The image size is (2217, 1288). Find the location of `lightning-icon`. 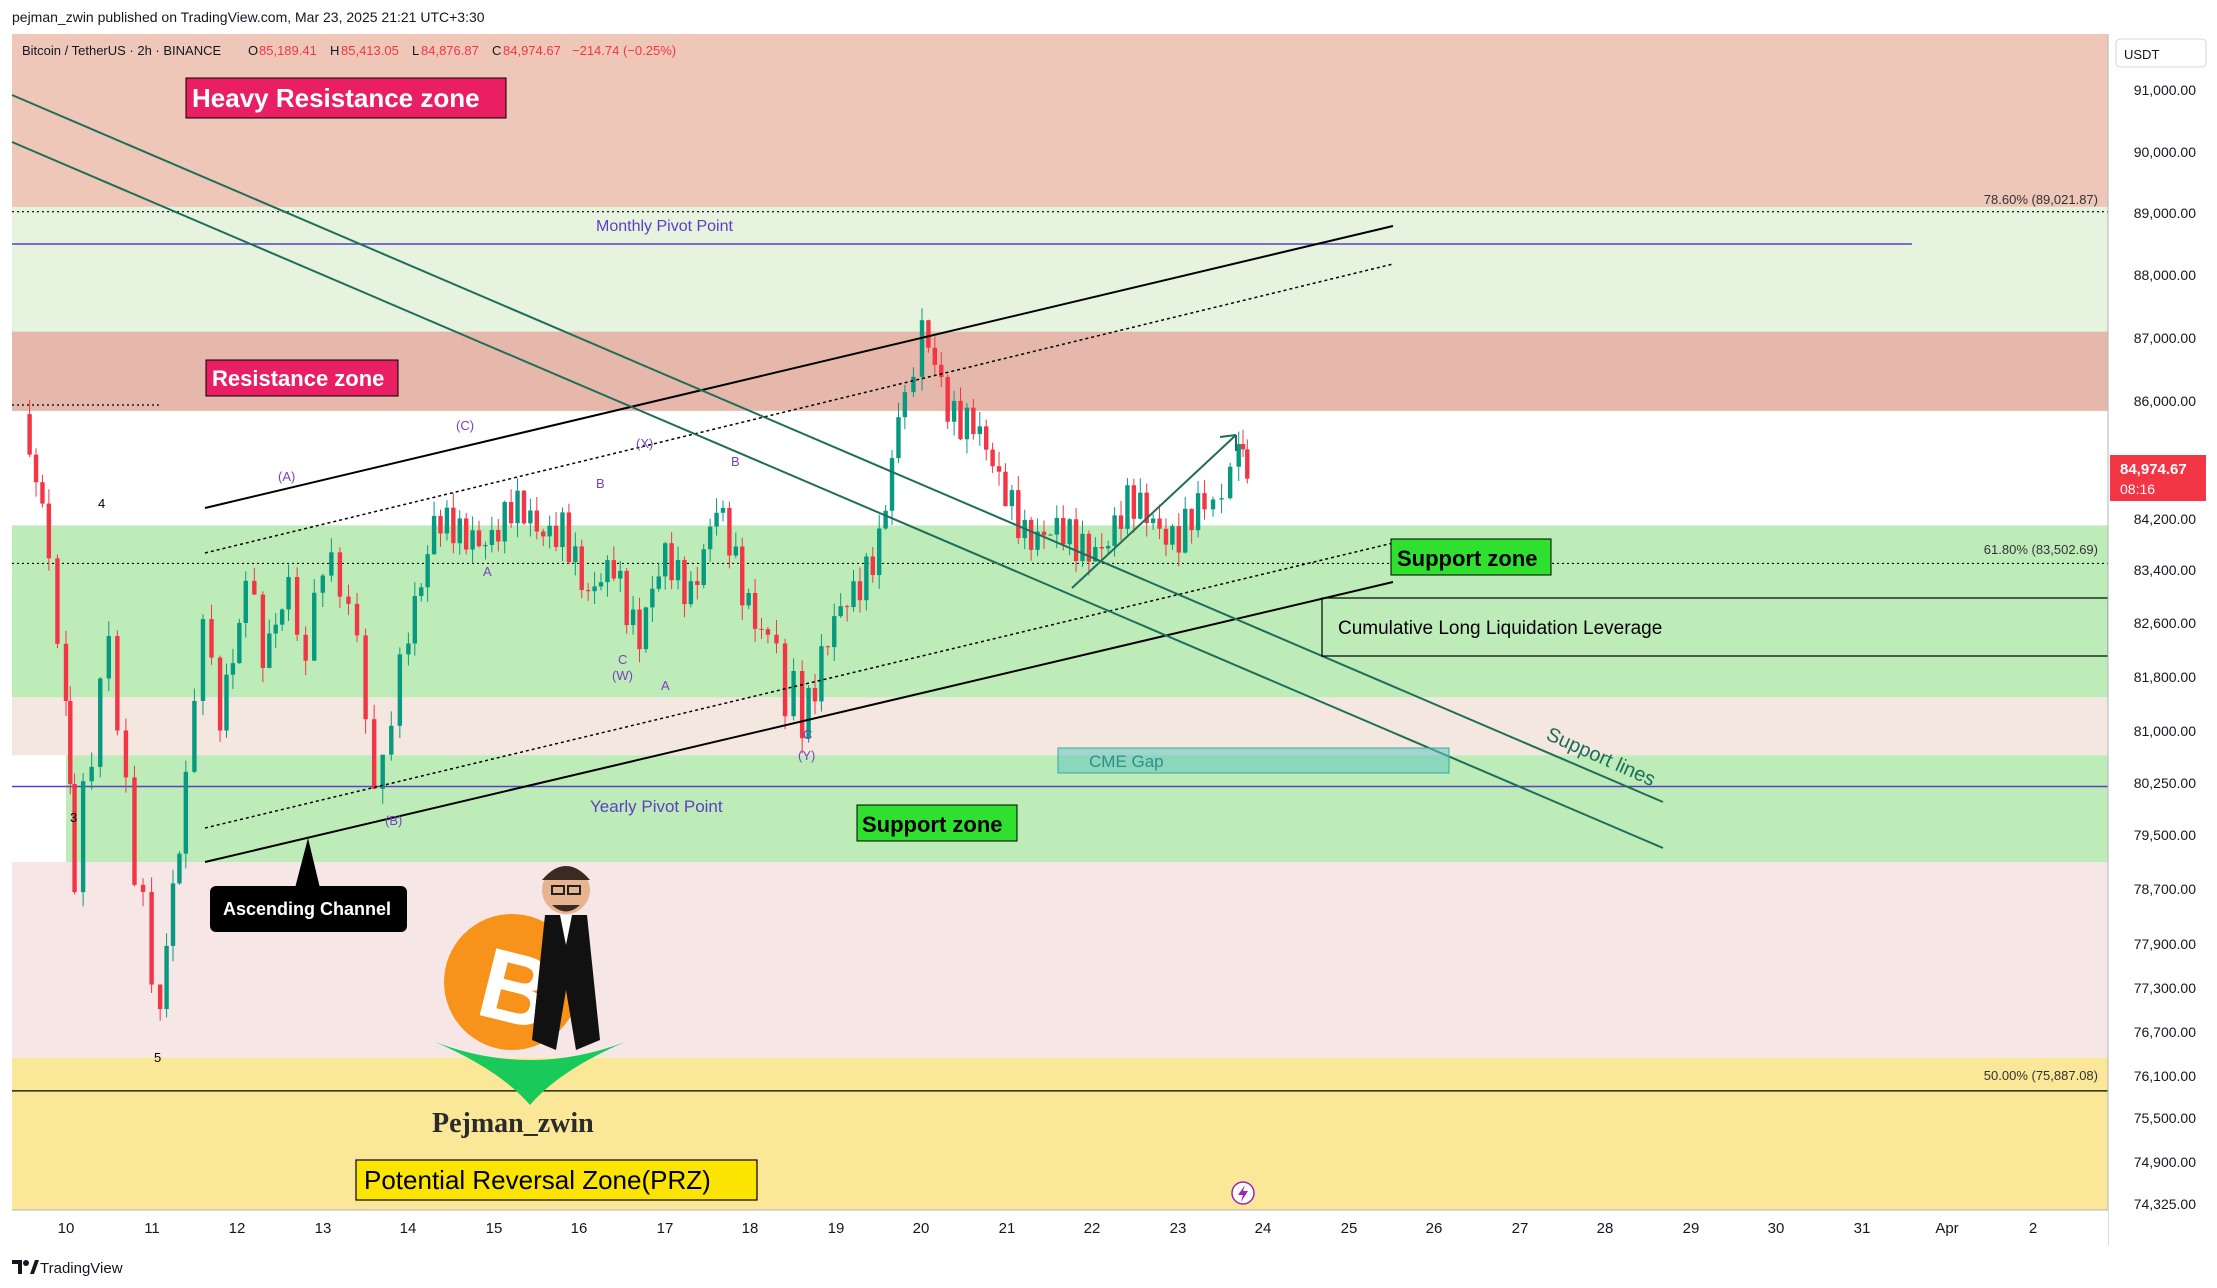

lightning-icon is located at coordinates (1243, 1193).